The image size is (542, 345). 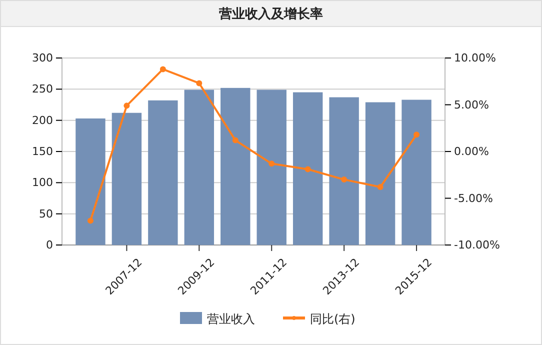 I want to click on y2-tick-label: 5.00%, so click(x=471, y=105).